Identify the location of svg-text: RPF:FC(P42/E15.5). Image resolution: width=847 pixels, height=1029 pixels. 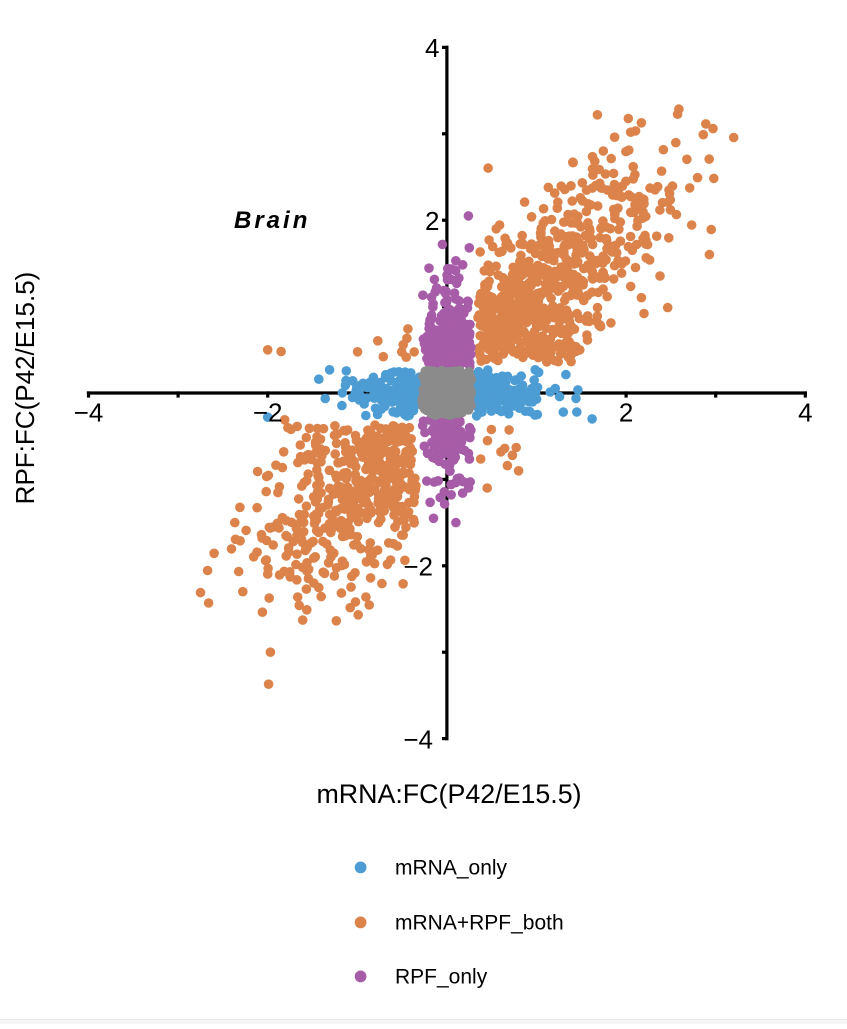
(25, 388).